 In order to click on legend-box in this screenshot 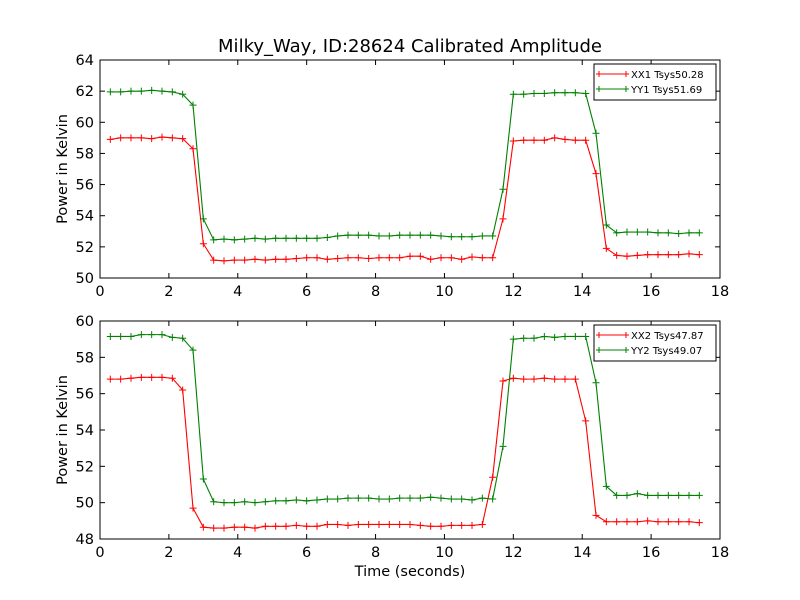, I will do `click(655, 343)`.